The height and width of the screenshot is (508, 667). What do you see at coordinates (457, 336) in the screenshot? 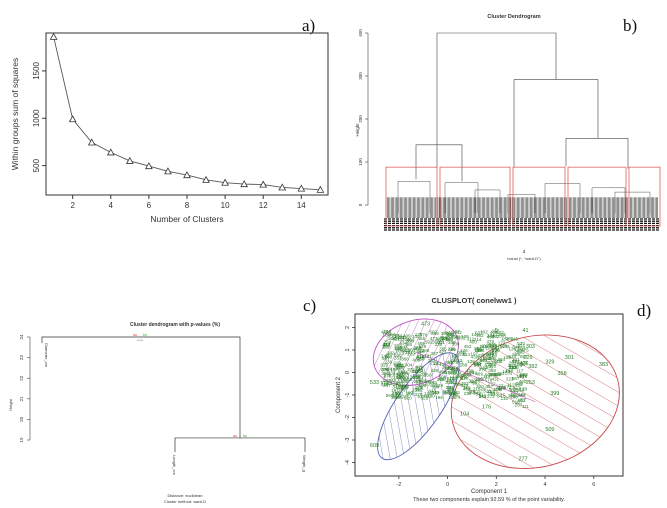
I see `clusplot-point: 582` at bounding box center [457, 336].